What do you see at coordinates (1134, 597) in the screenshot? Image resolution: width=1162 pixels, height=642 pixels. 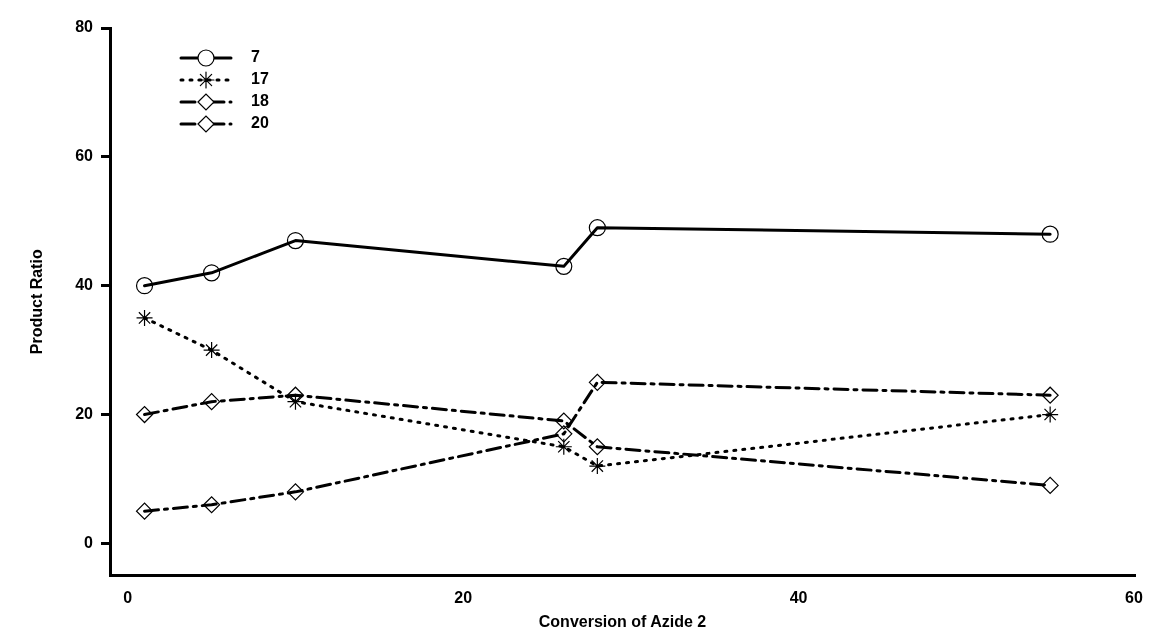 I see `x-tick-label: 60` at bounding box center [1134, 597].